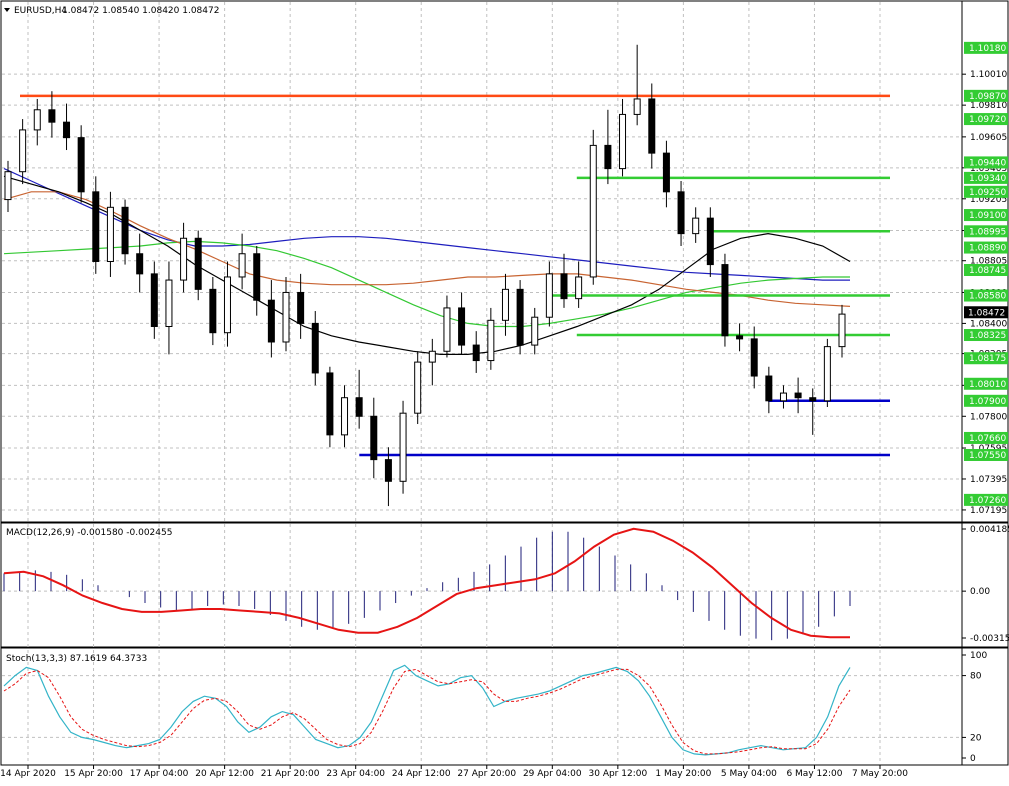 Image resolution: width=1009 pixels, height=786 pixels. What do you see at coordinates (987, 120) in the screenshot?
I see `level-label: 1.09720` at bounding box center [987, 120].